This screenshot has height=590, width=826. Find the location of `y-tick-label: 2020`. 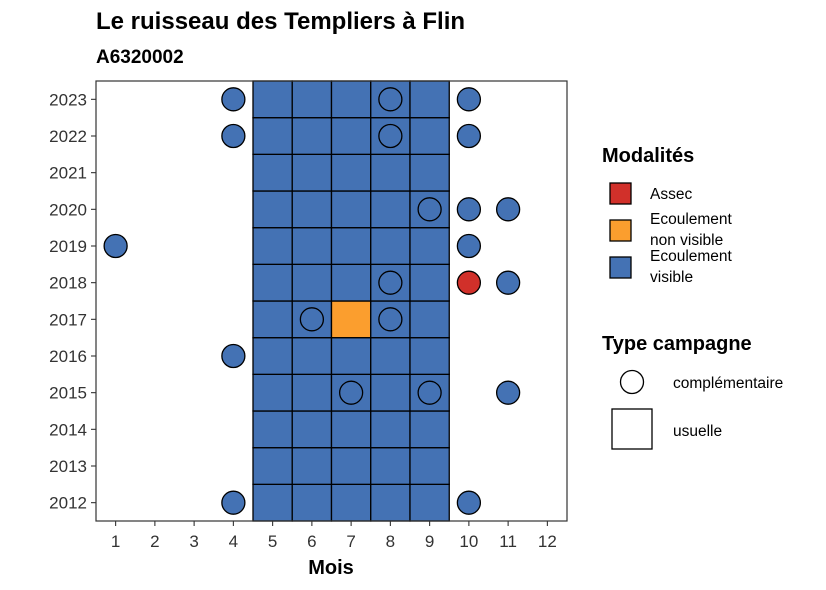

y-tick-label: 2020 is located at coordinates (68, 209).